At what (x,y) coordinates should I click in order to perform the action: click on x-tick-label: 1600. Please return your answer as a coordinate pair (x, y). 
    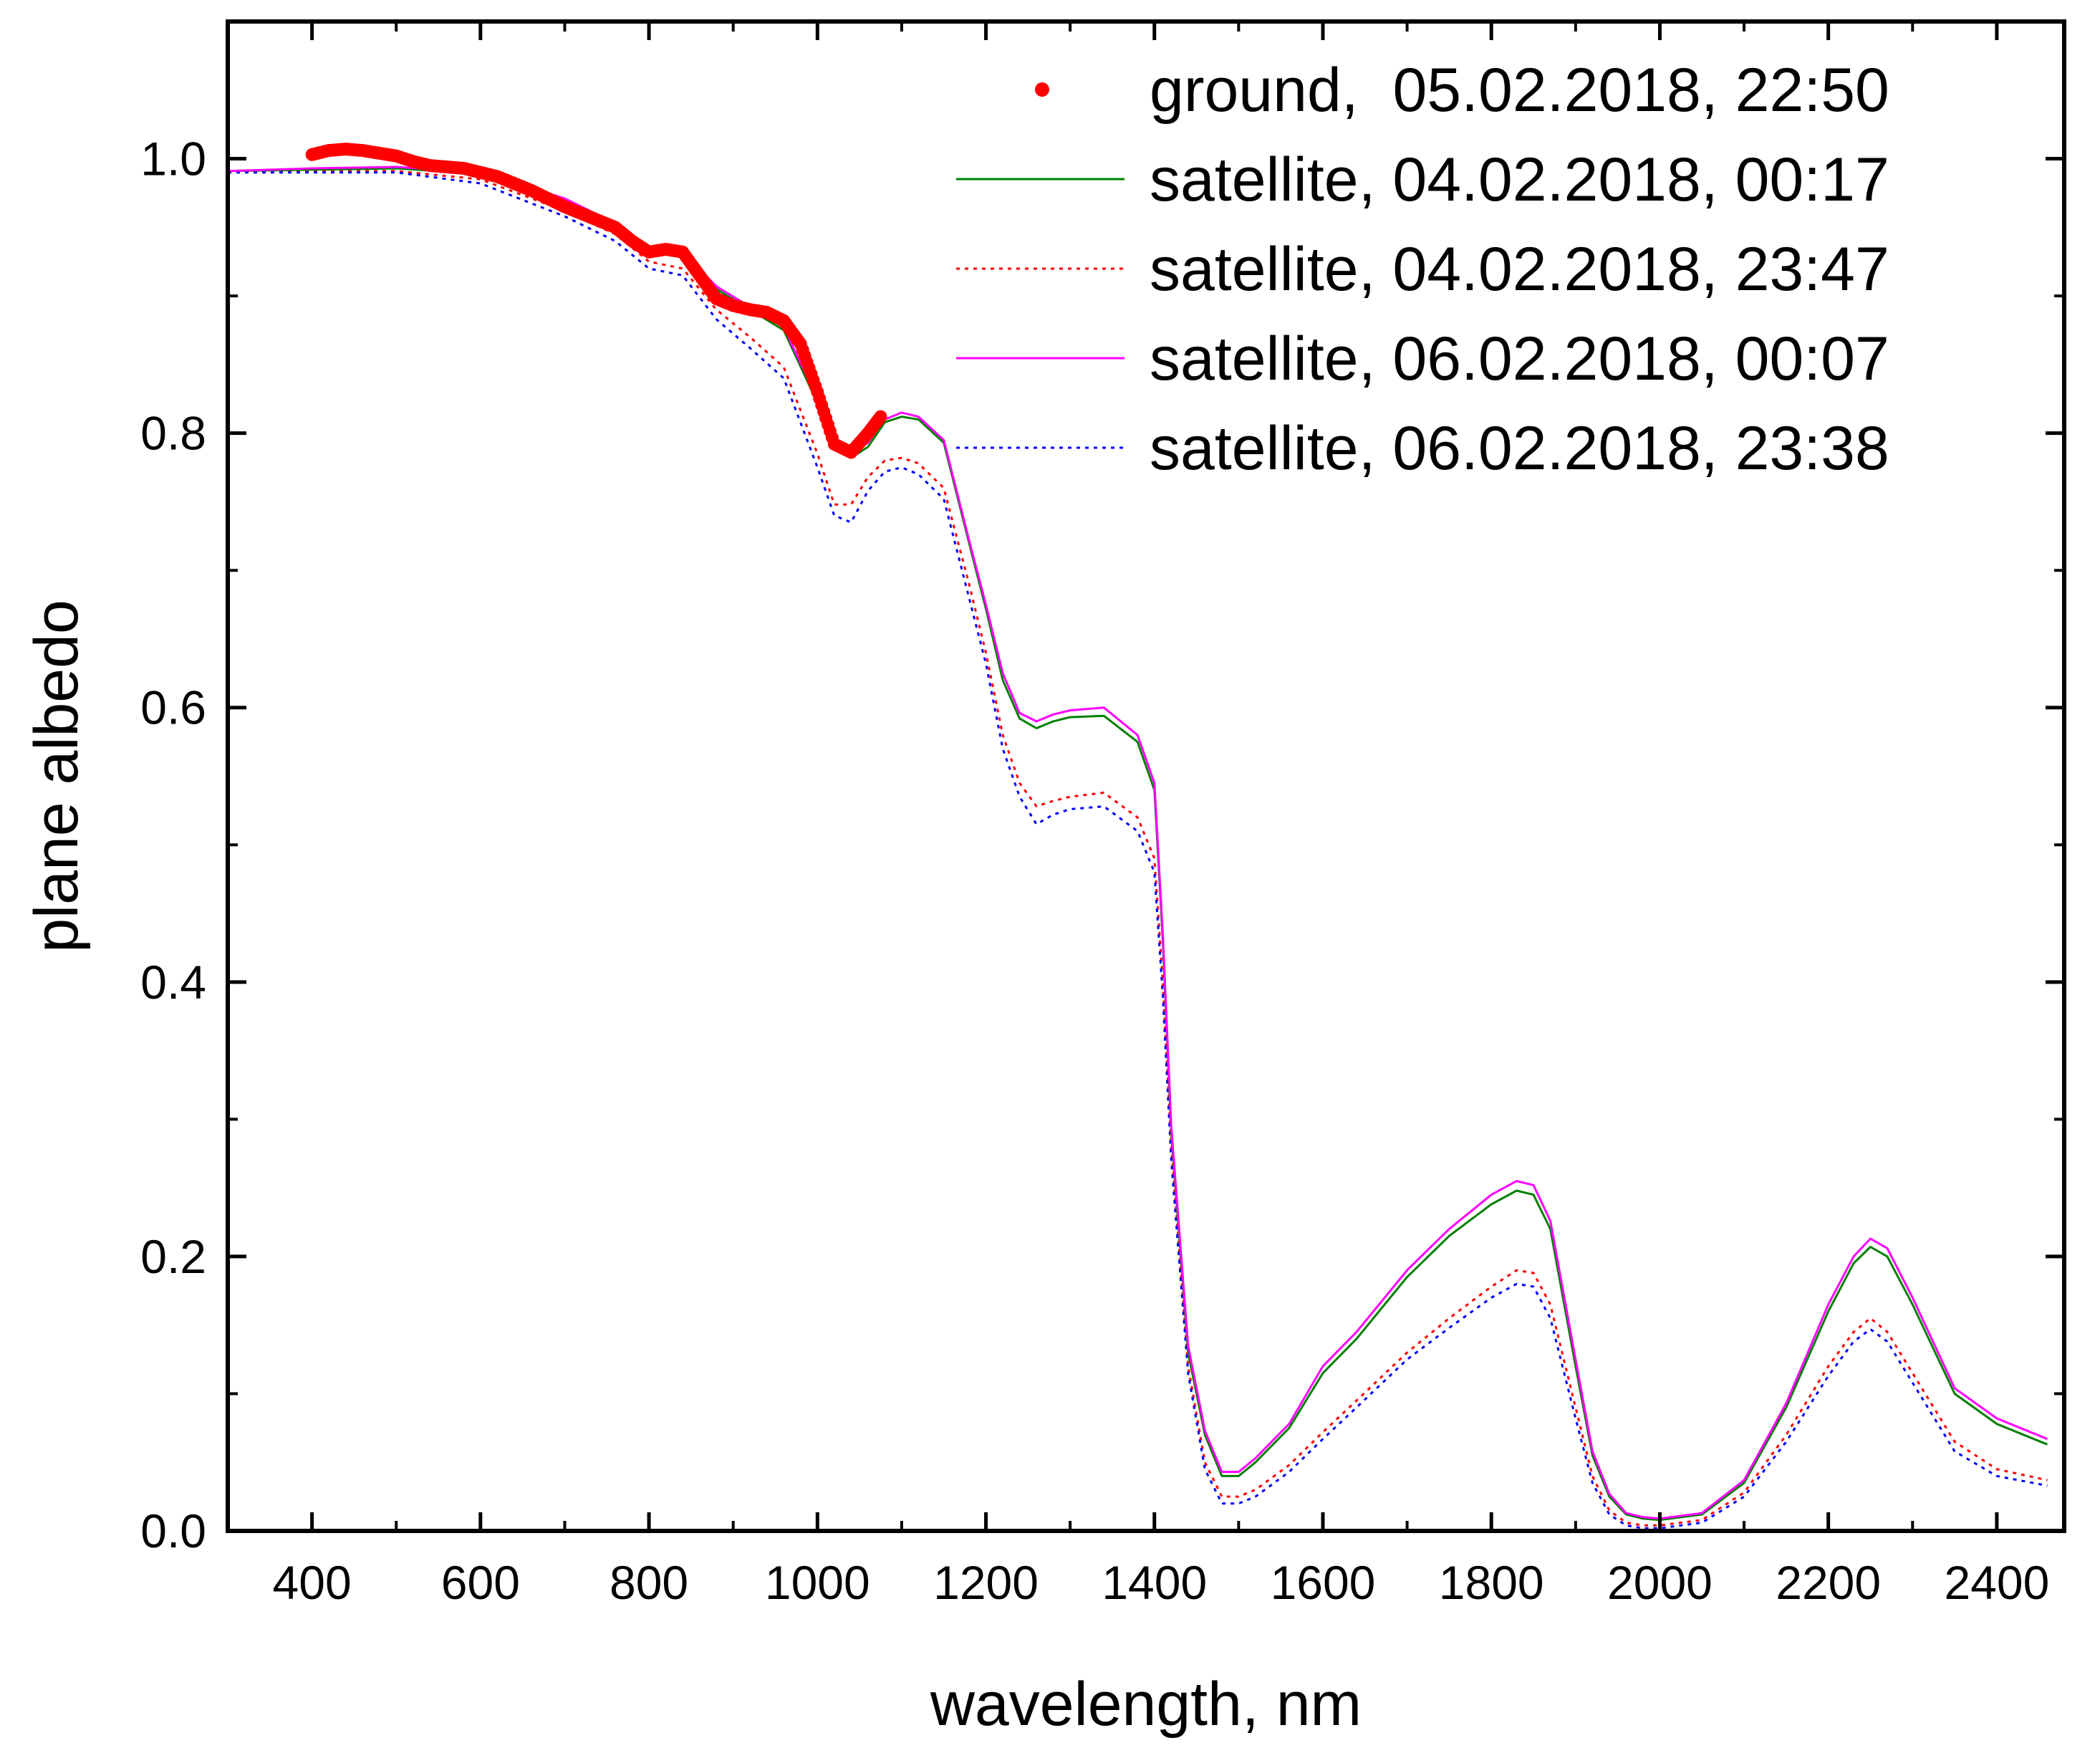
    Looking at the image, I should click on (1323, 1583).